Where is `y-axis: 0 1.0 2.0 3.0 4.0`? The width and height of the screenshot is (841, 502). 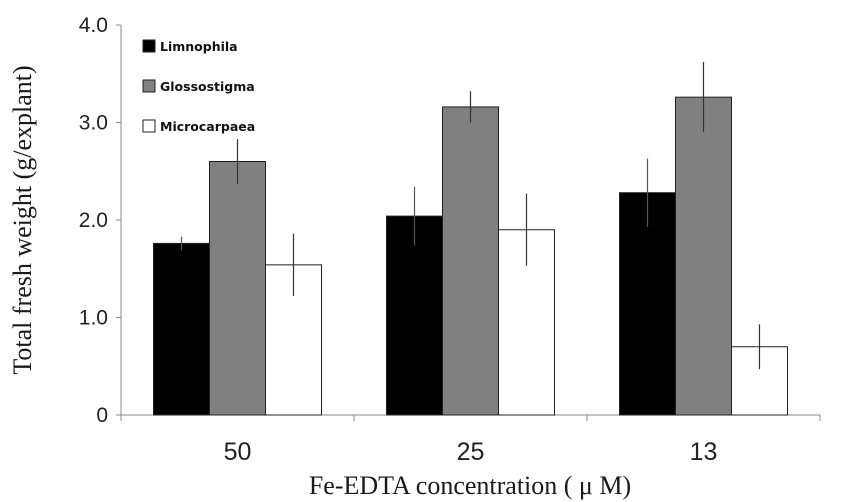 y-axis: 0 1.0 2.0 3.0 4.0 is located at coordinates (100, 220).